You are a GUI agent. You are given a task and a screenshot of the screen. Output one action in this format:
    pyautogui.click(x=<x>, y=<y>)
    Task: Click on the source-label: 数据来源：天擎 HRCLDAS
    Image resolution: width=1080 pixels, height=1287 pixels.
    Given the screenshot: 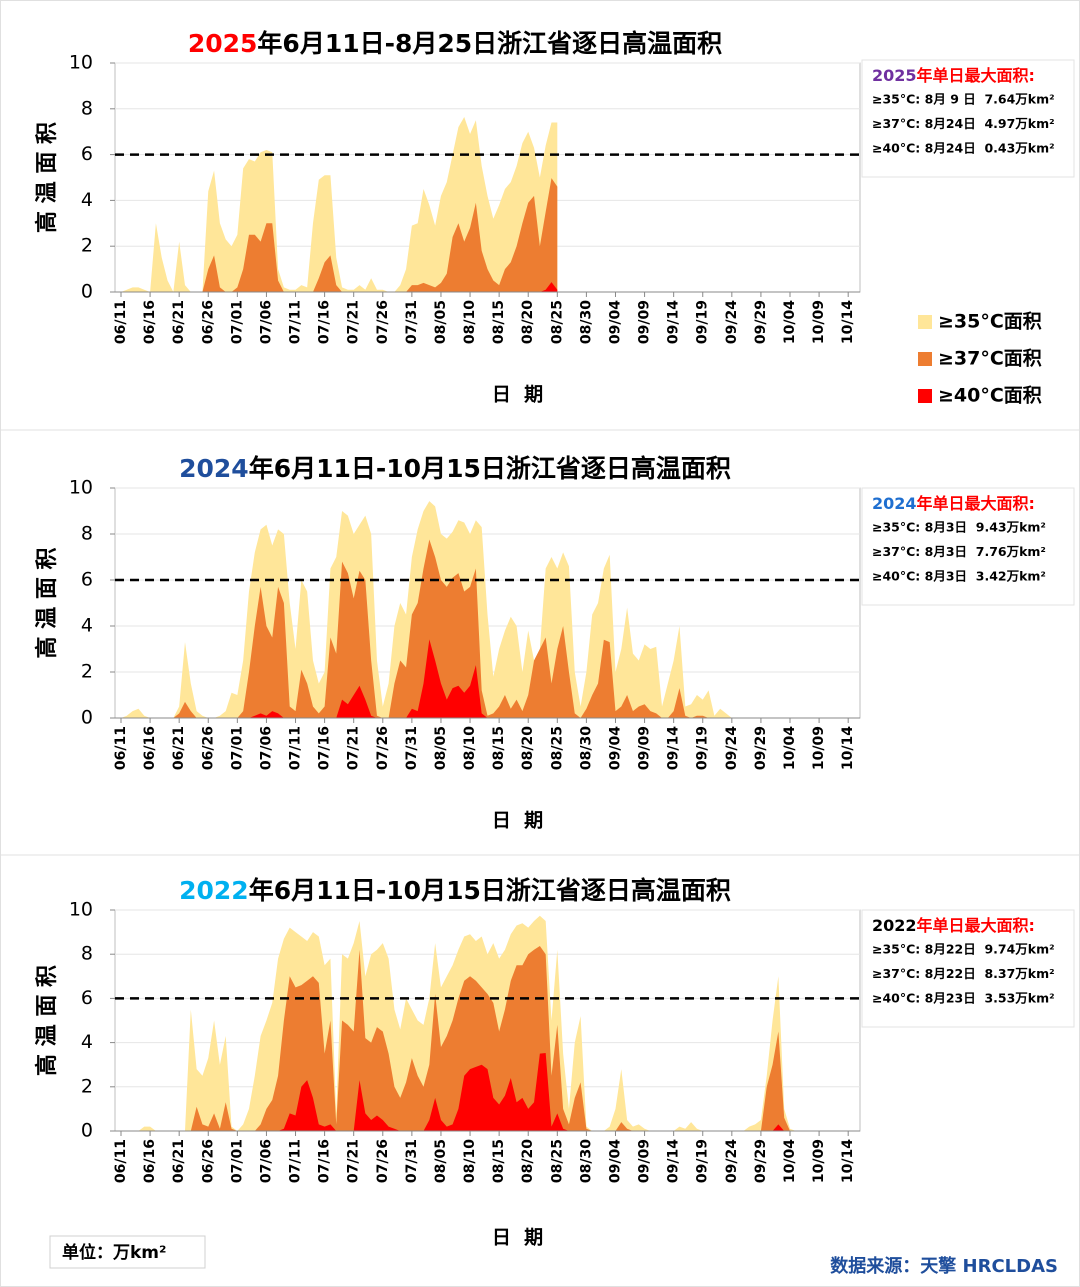 What is the action you would take?
    pyautogui.click(x=944, y=1266)
    